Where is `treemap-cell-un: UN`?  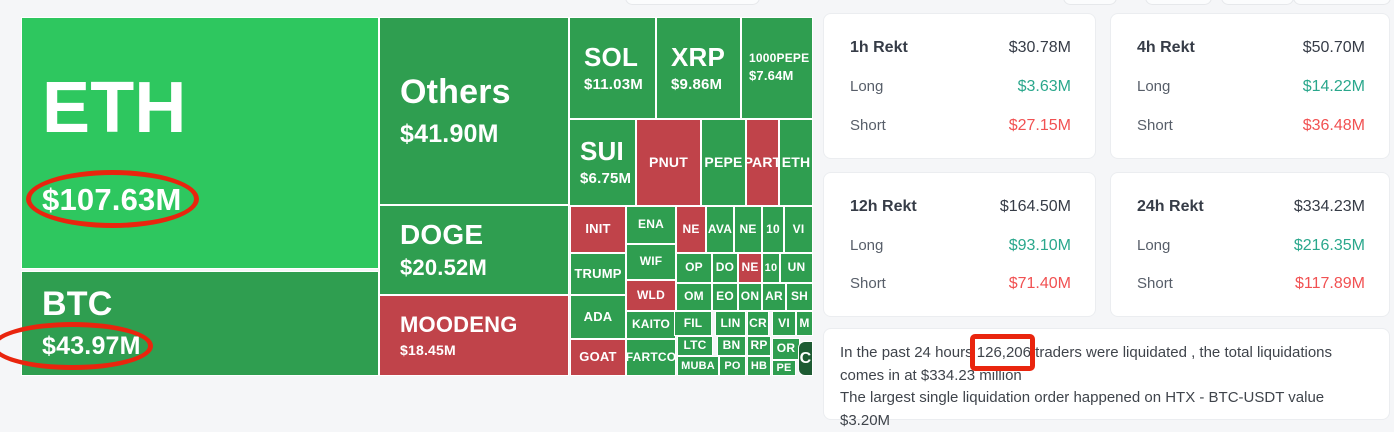
treemap-cell-un: UN is located at coordinates (796, 268).